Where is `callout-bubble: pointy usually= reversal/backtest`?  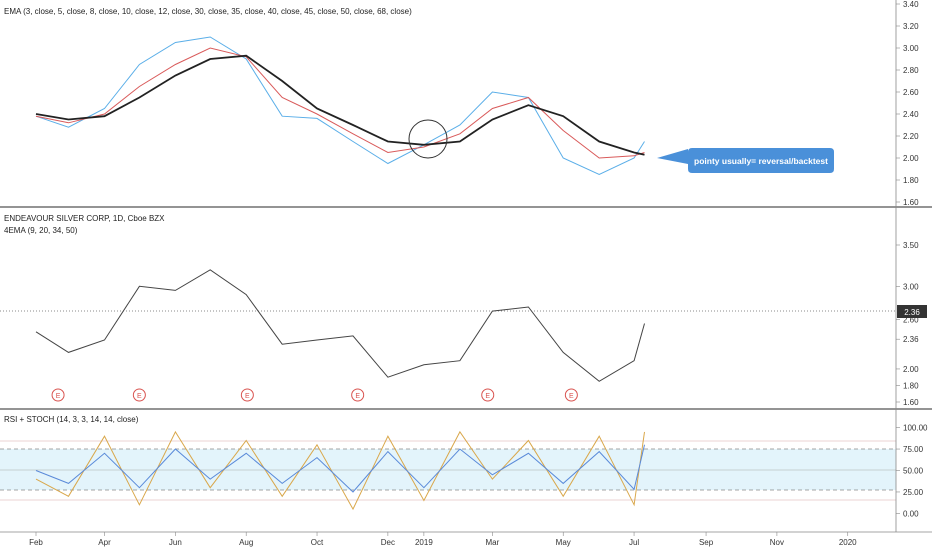
callout-bubble: pointy usually= reversal/backtest is located at coordinates (745, 160).